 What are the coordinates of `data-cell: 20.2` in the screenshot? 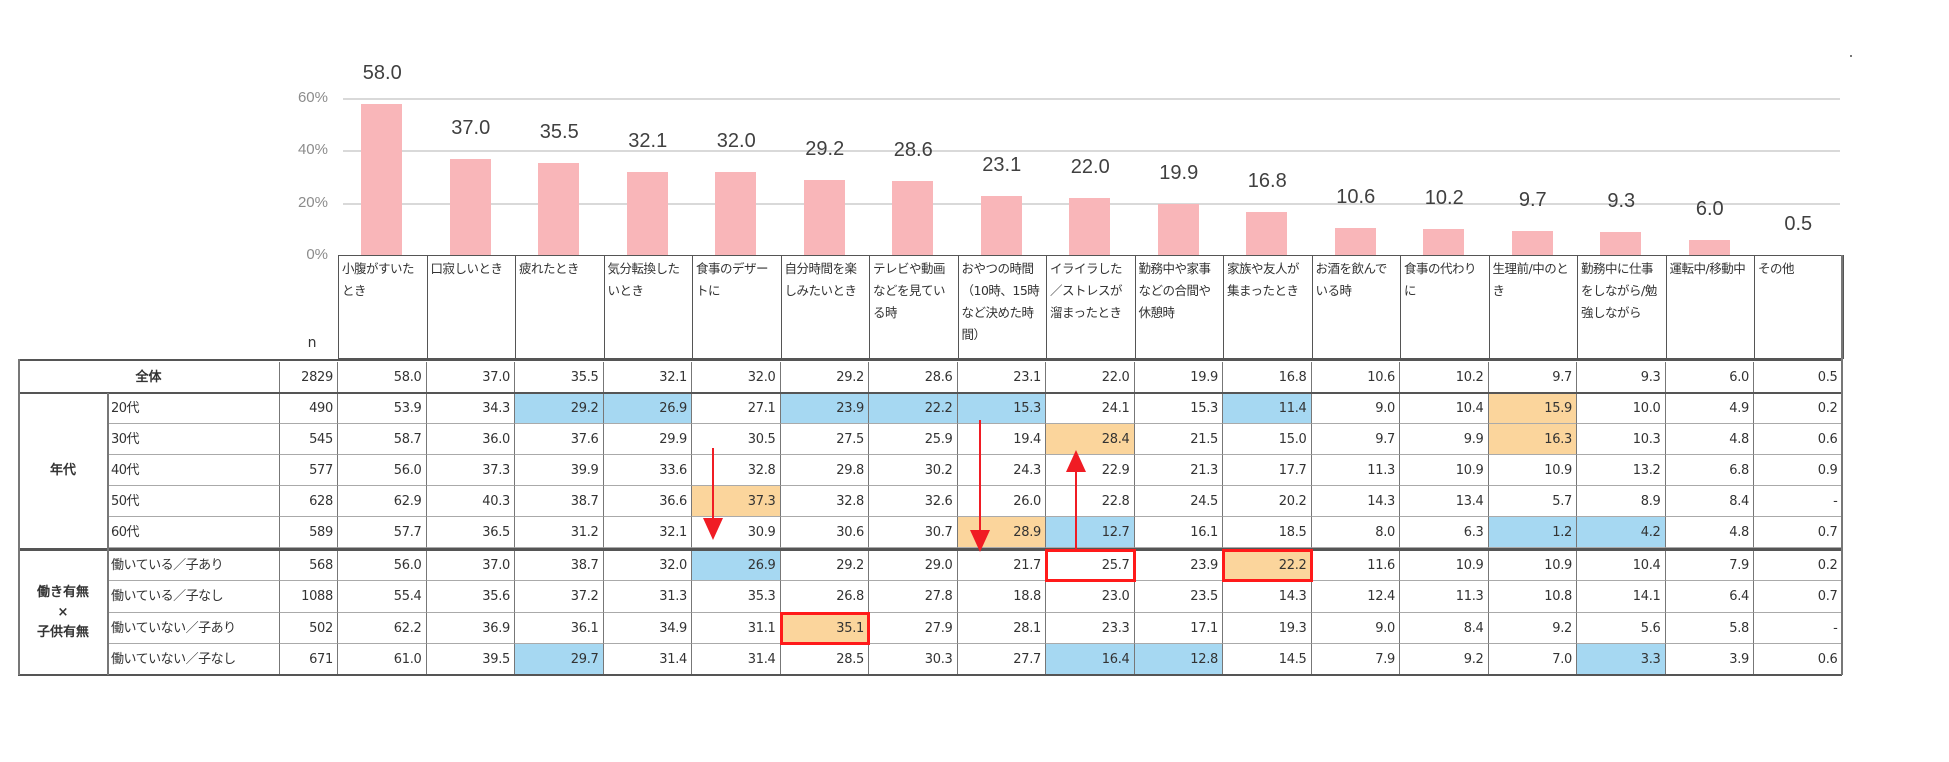 It's located at (1267, 501).